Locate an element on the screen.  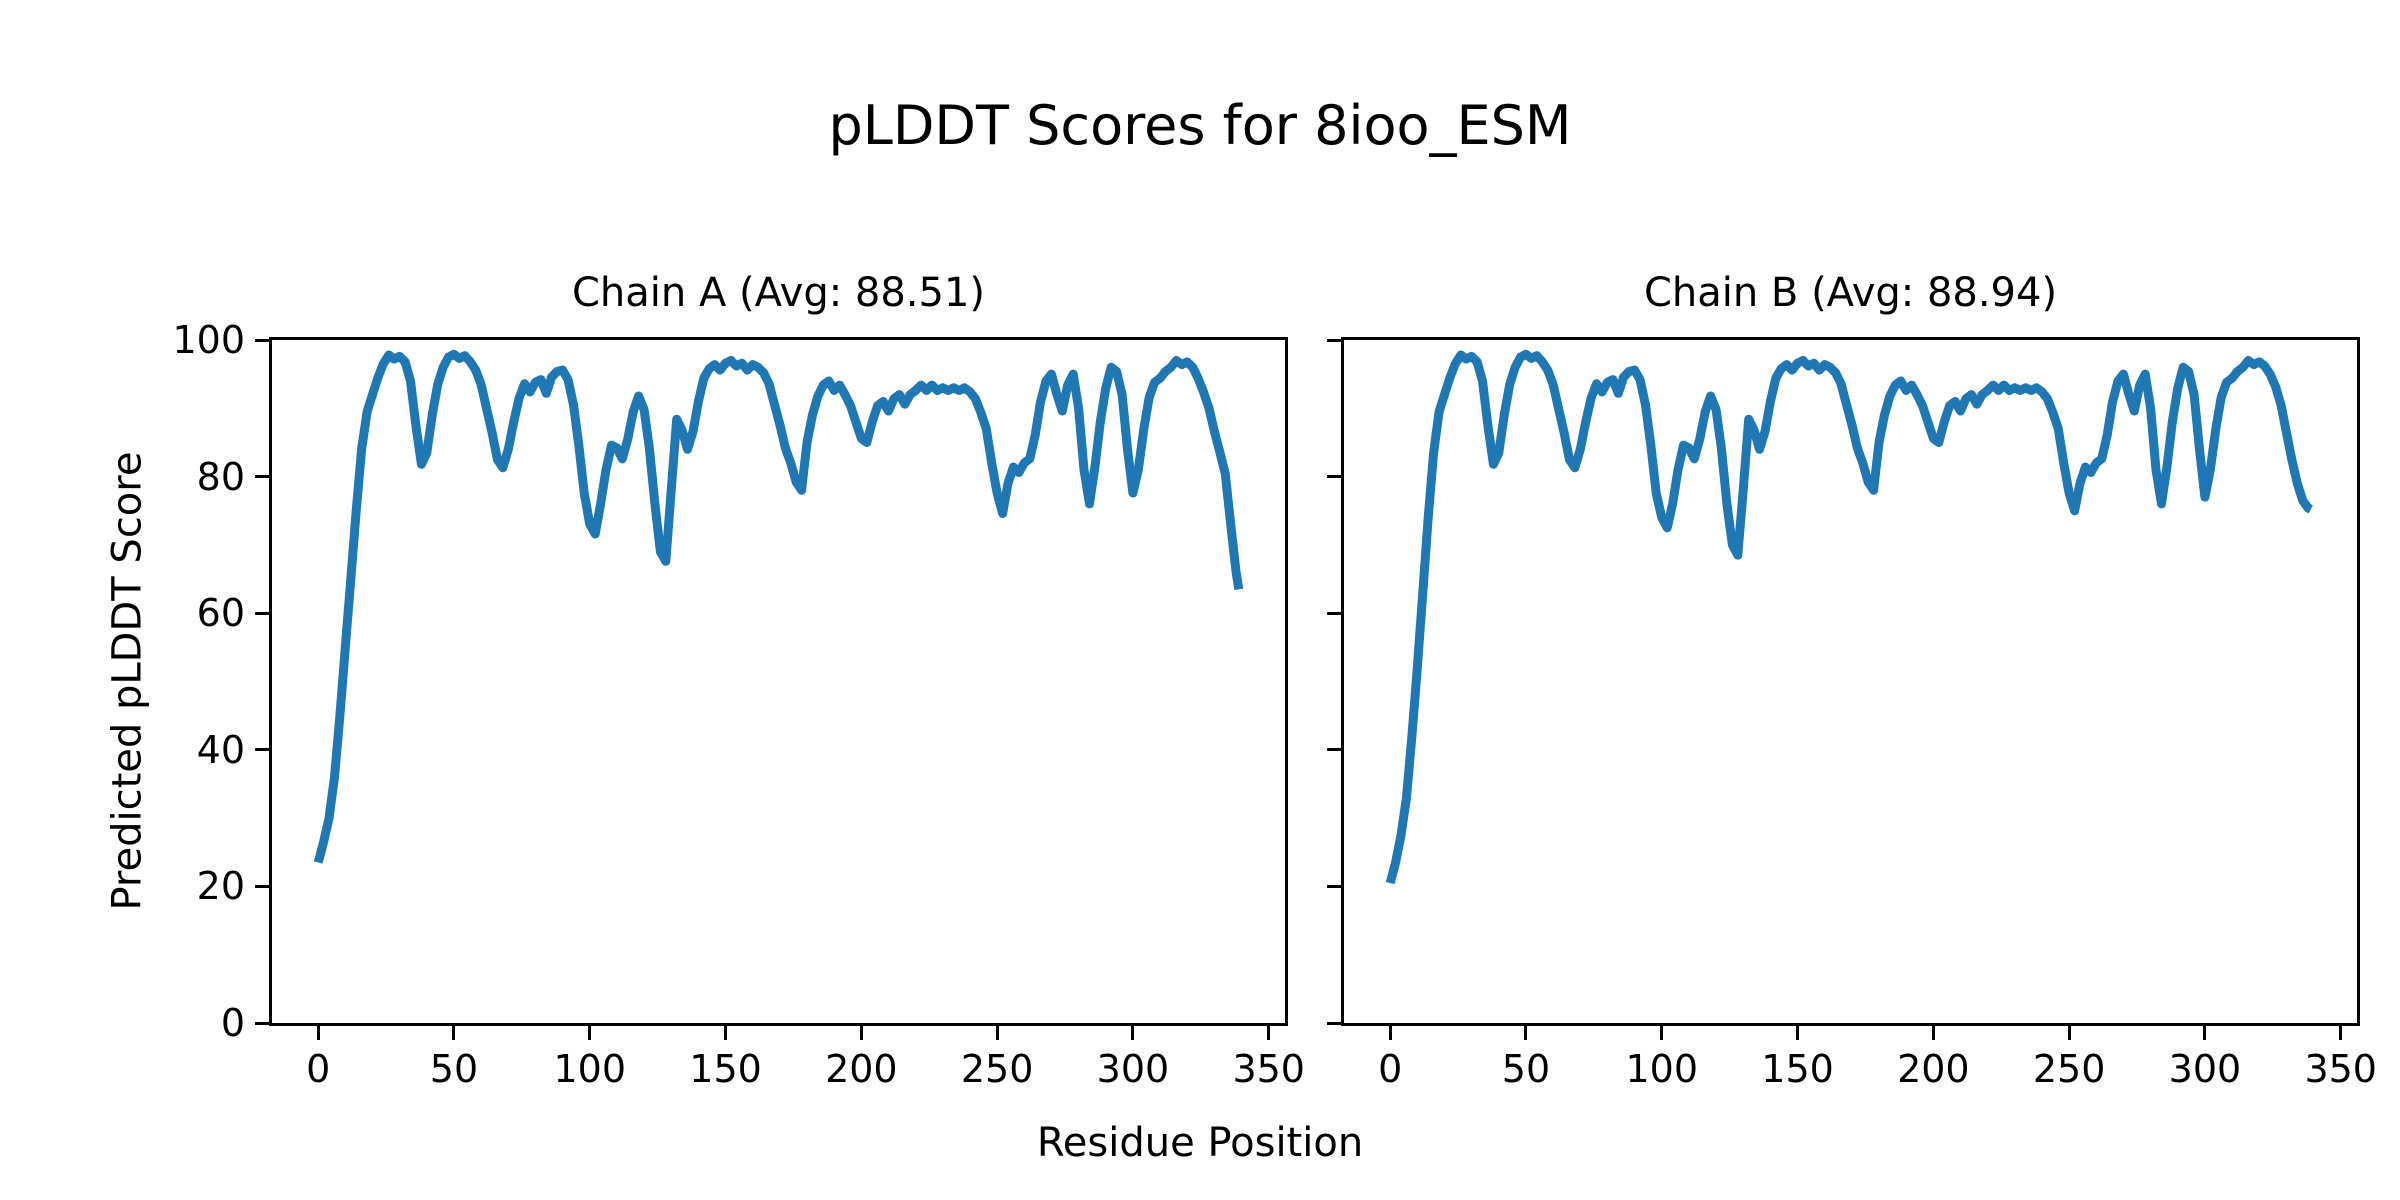
subplot-title-chain-a: Chain A (Avg: 88.51) is located at coordinates (778, 293).